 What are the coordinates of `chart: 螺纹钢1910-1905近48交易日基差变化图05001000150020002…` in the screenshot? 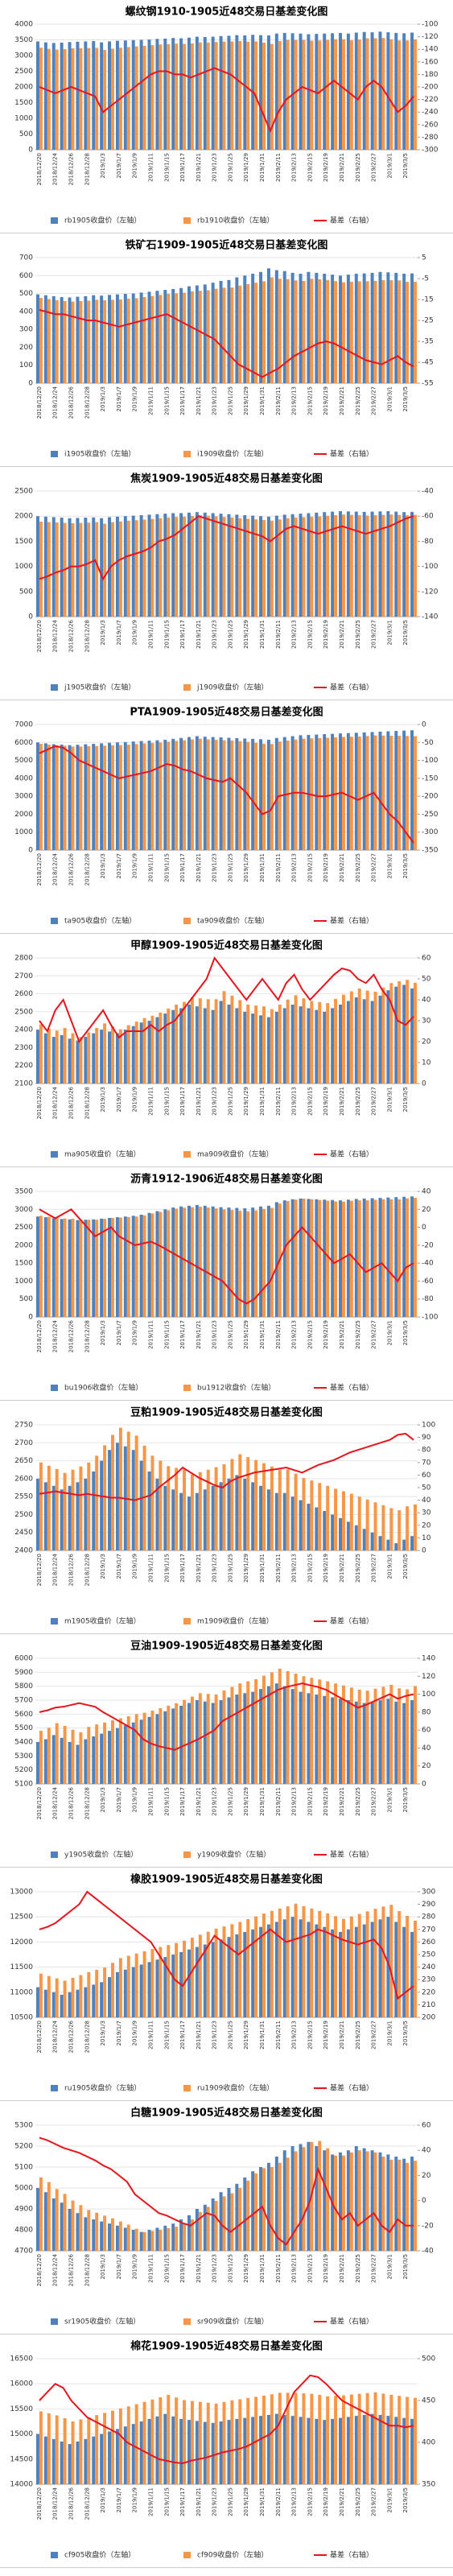 It's located at (226, 119).